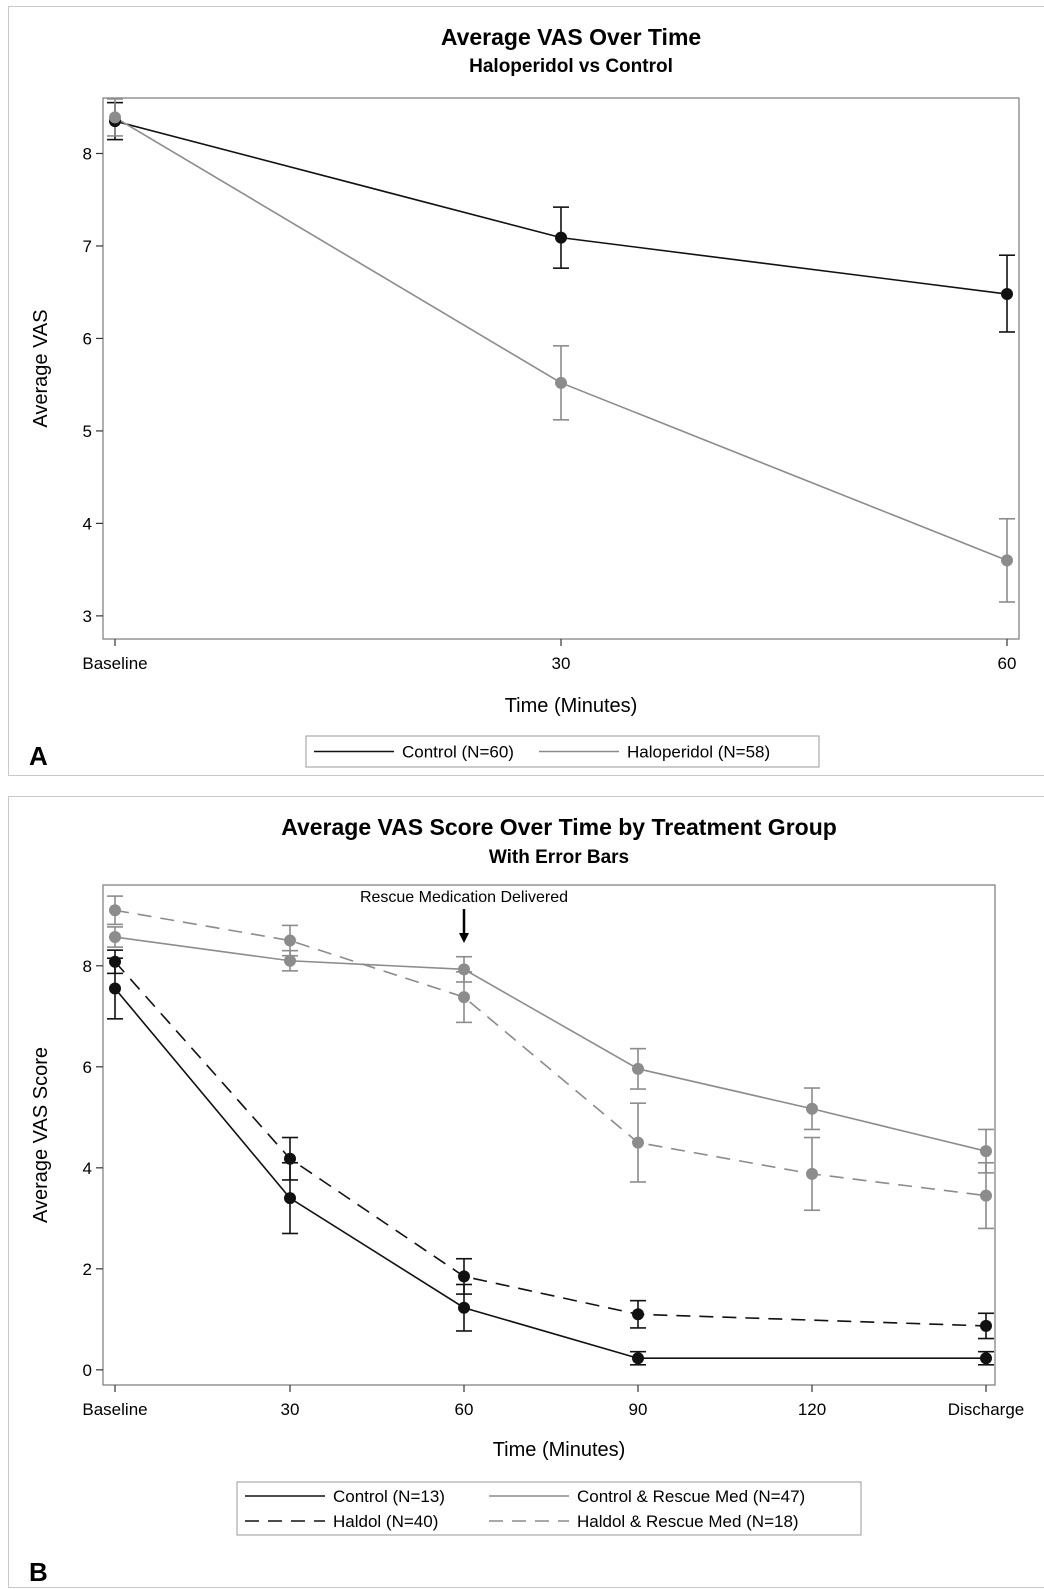 This screenshot has width=1044, height=1589. What do you see at coordinates (87, 1067) in the screenshot?
I see `chart-b-ytick-label: 6` at bounding box center [87, 1067].